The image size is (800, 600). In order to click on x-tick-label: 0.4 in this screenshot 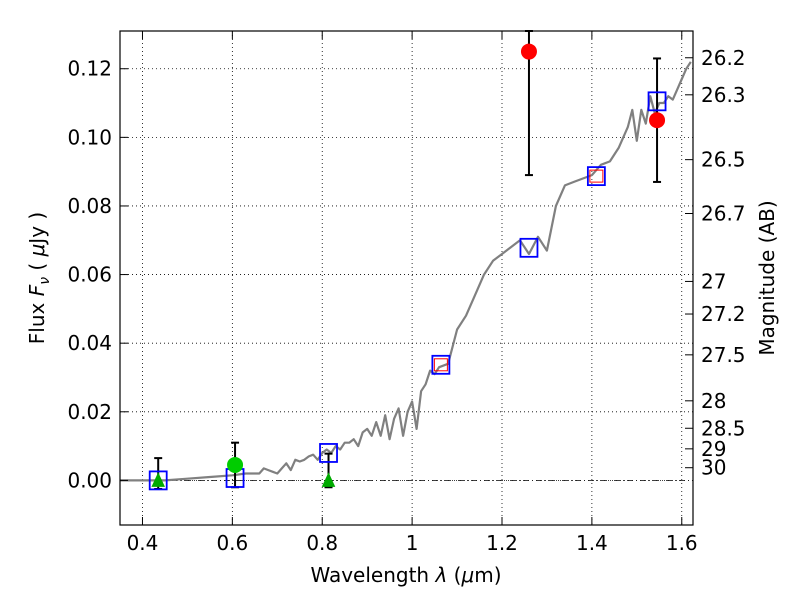, I will do `click(143, 543)`.